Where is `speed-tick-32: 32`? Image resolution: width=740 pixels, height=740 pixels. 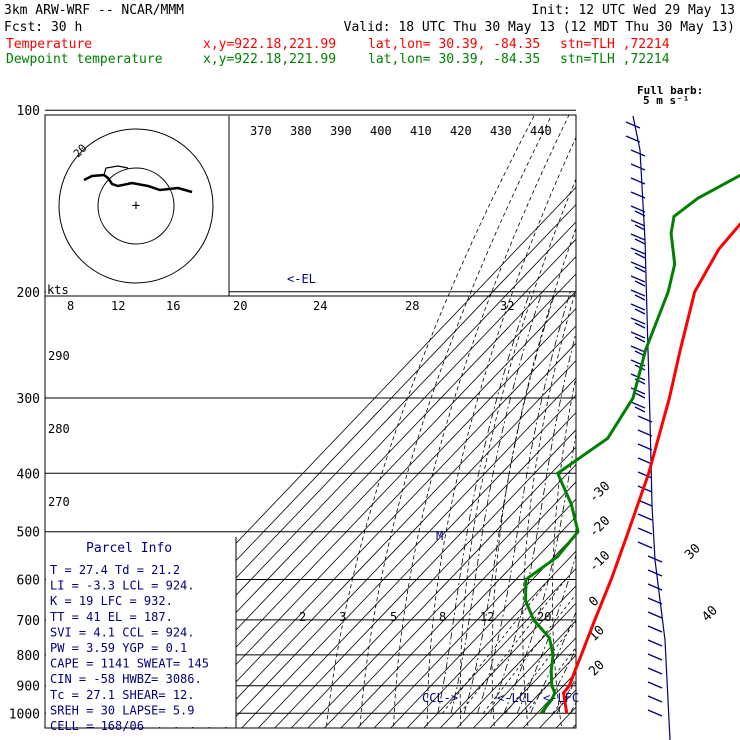 speed-tick-32: 32 is located at coordinates (507, 306).